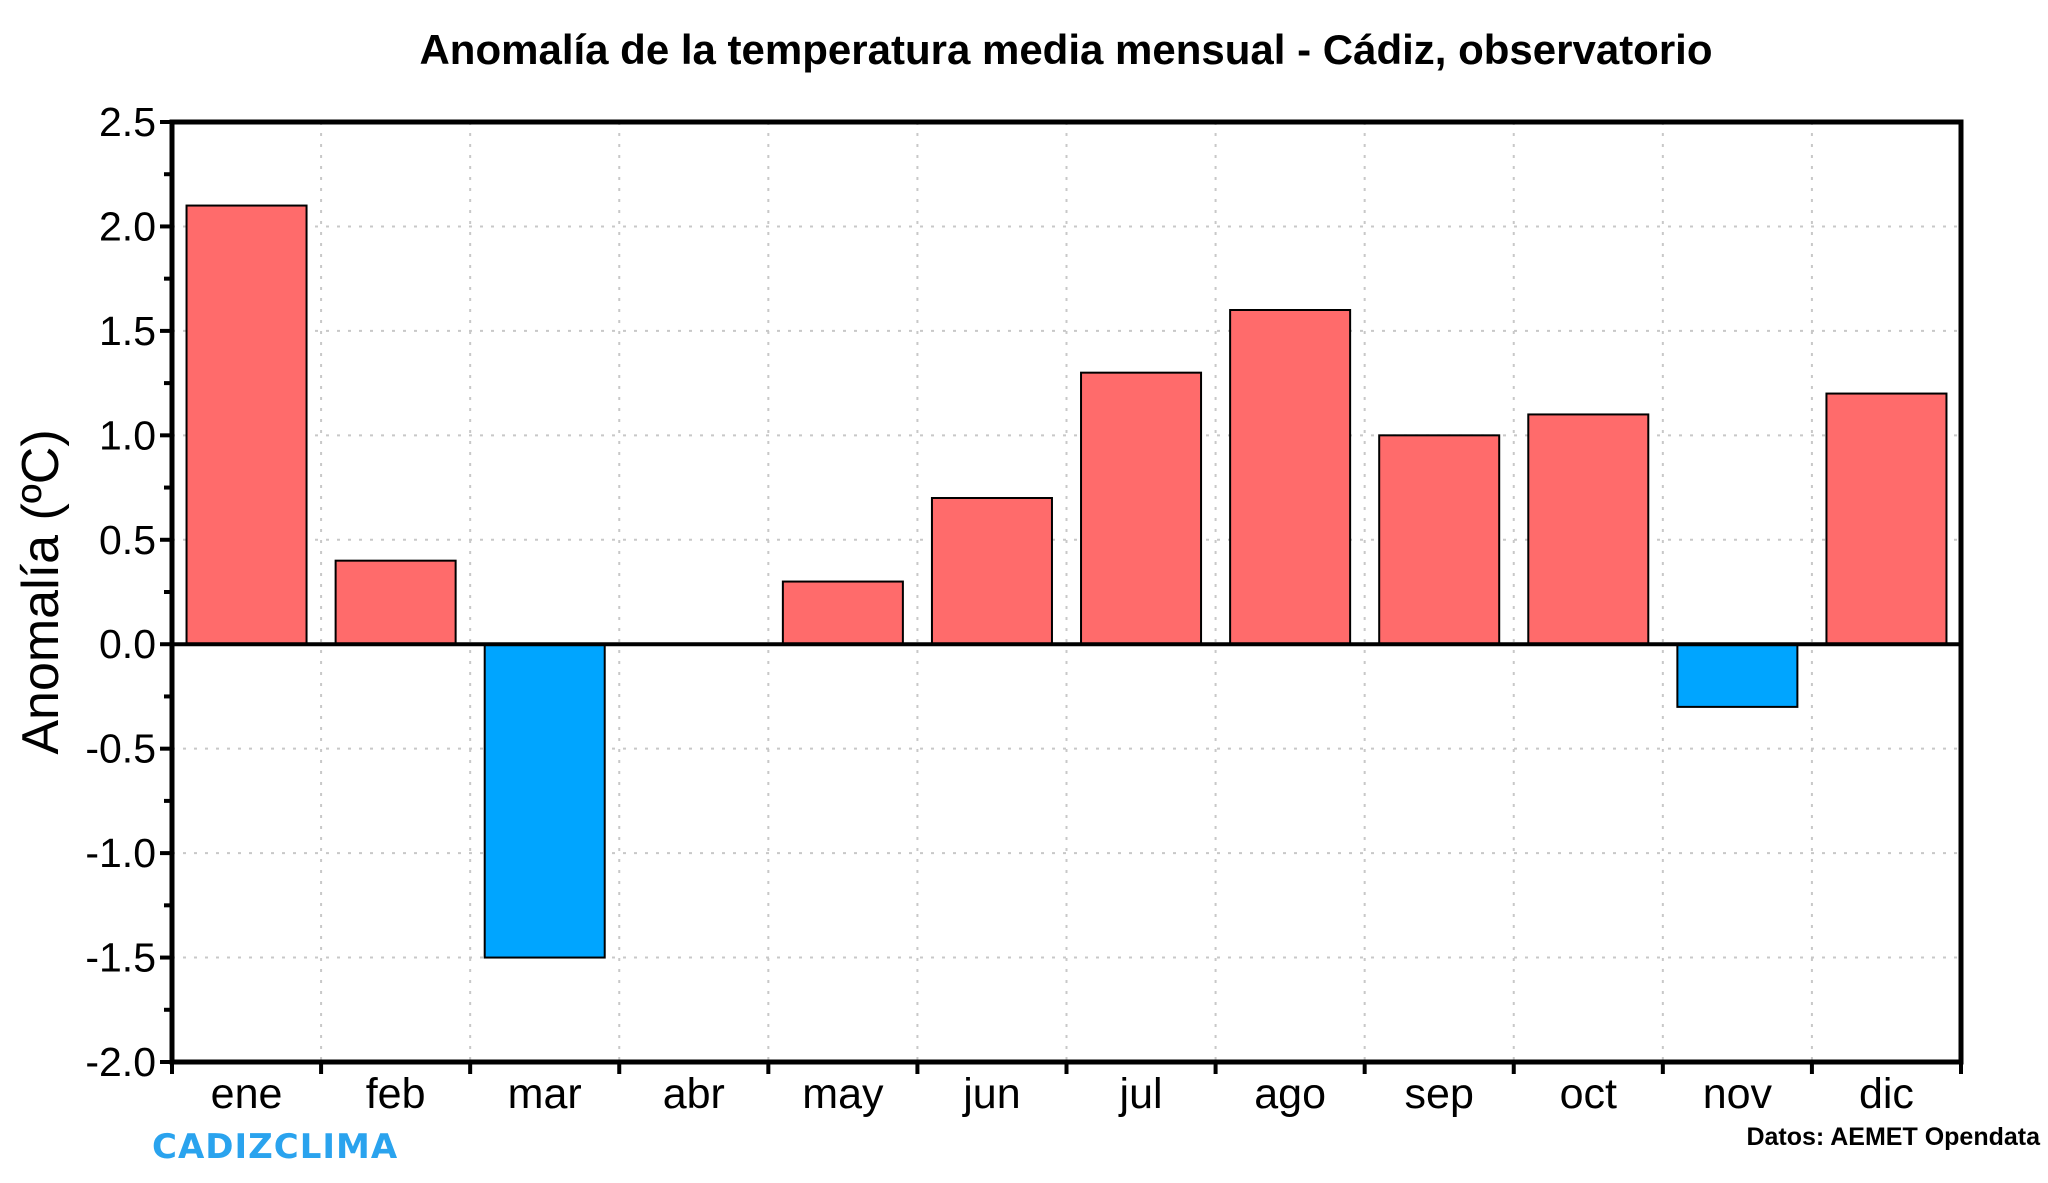 This screenshot has width=2048, height=1183. Describe the element at coordinates (1439, 1094) in the screenshot. I see `x-tick-label: sep` at that location.